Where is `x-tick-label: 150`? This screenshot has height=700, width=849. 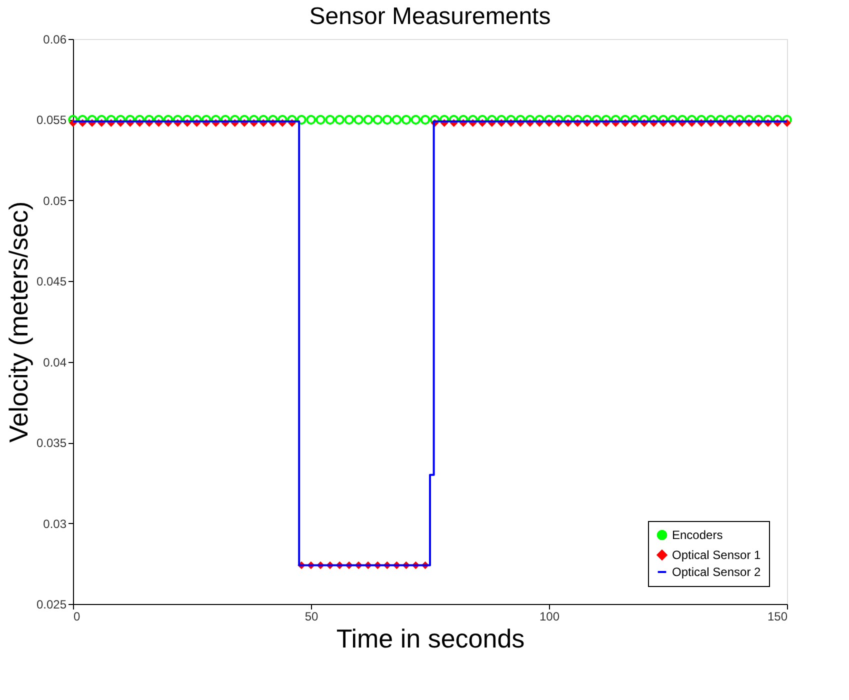 x-tick-label: 150 is located at coordinates (777, 617).